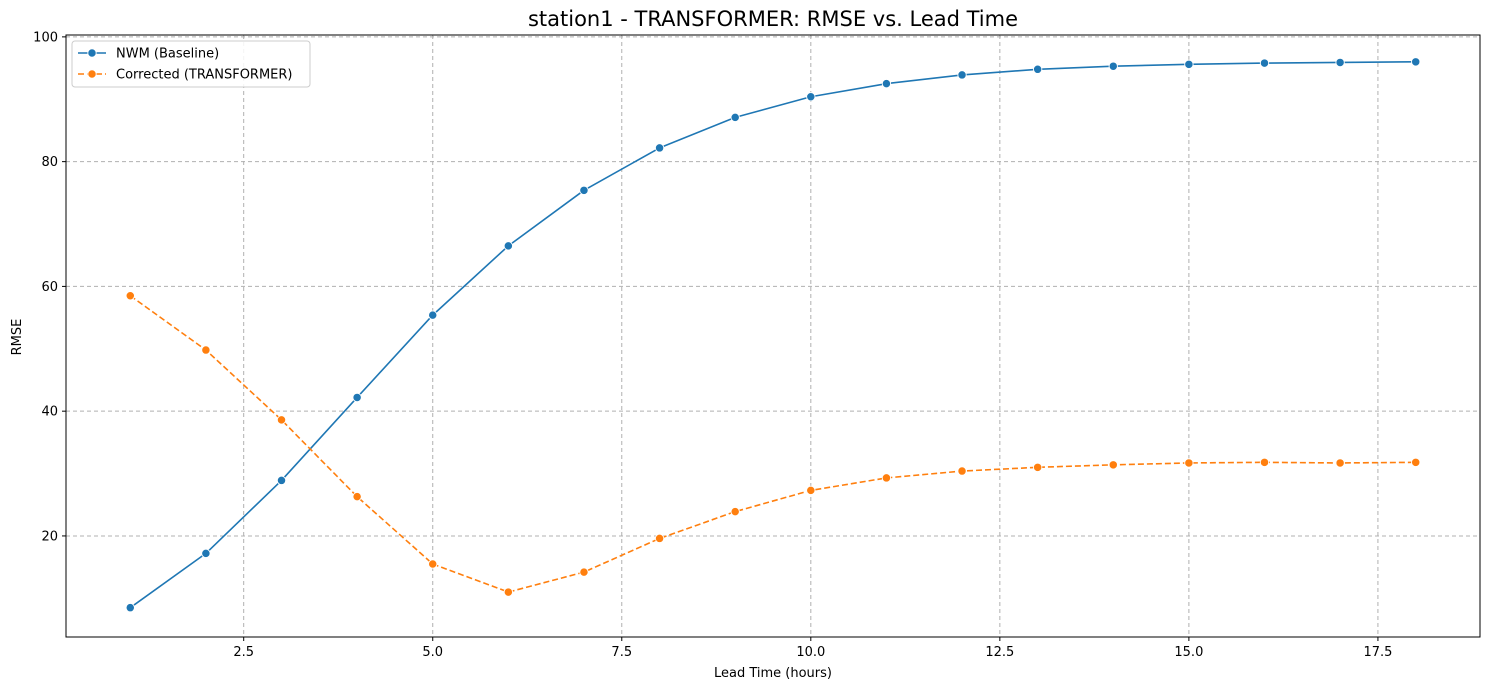  I want to click on legend-label: NWM (Baseline), so click(167, 54).